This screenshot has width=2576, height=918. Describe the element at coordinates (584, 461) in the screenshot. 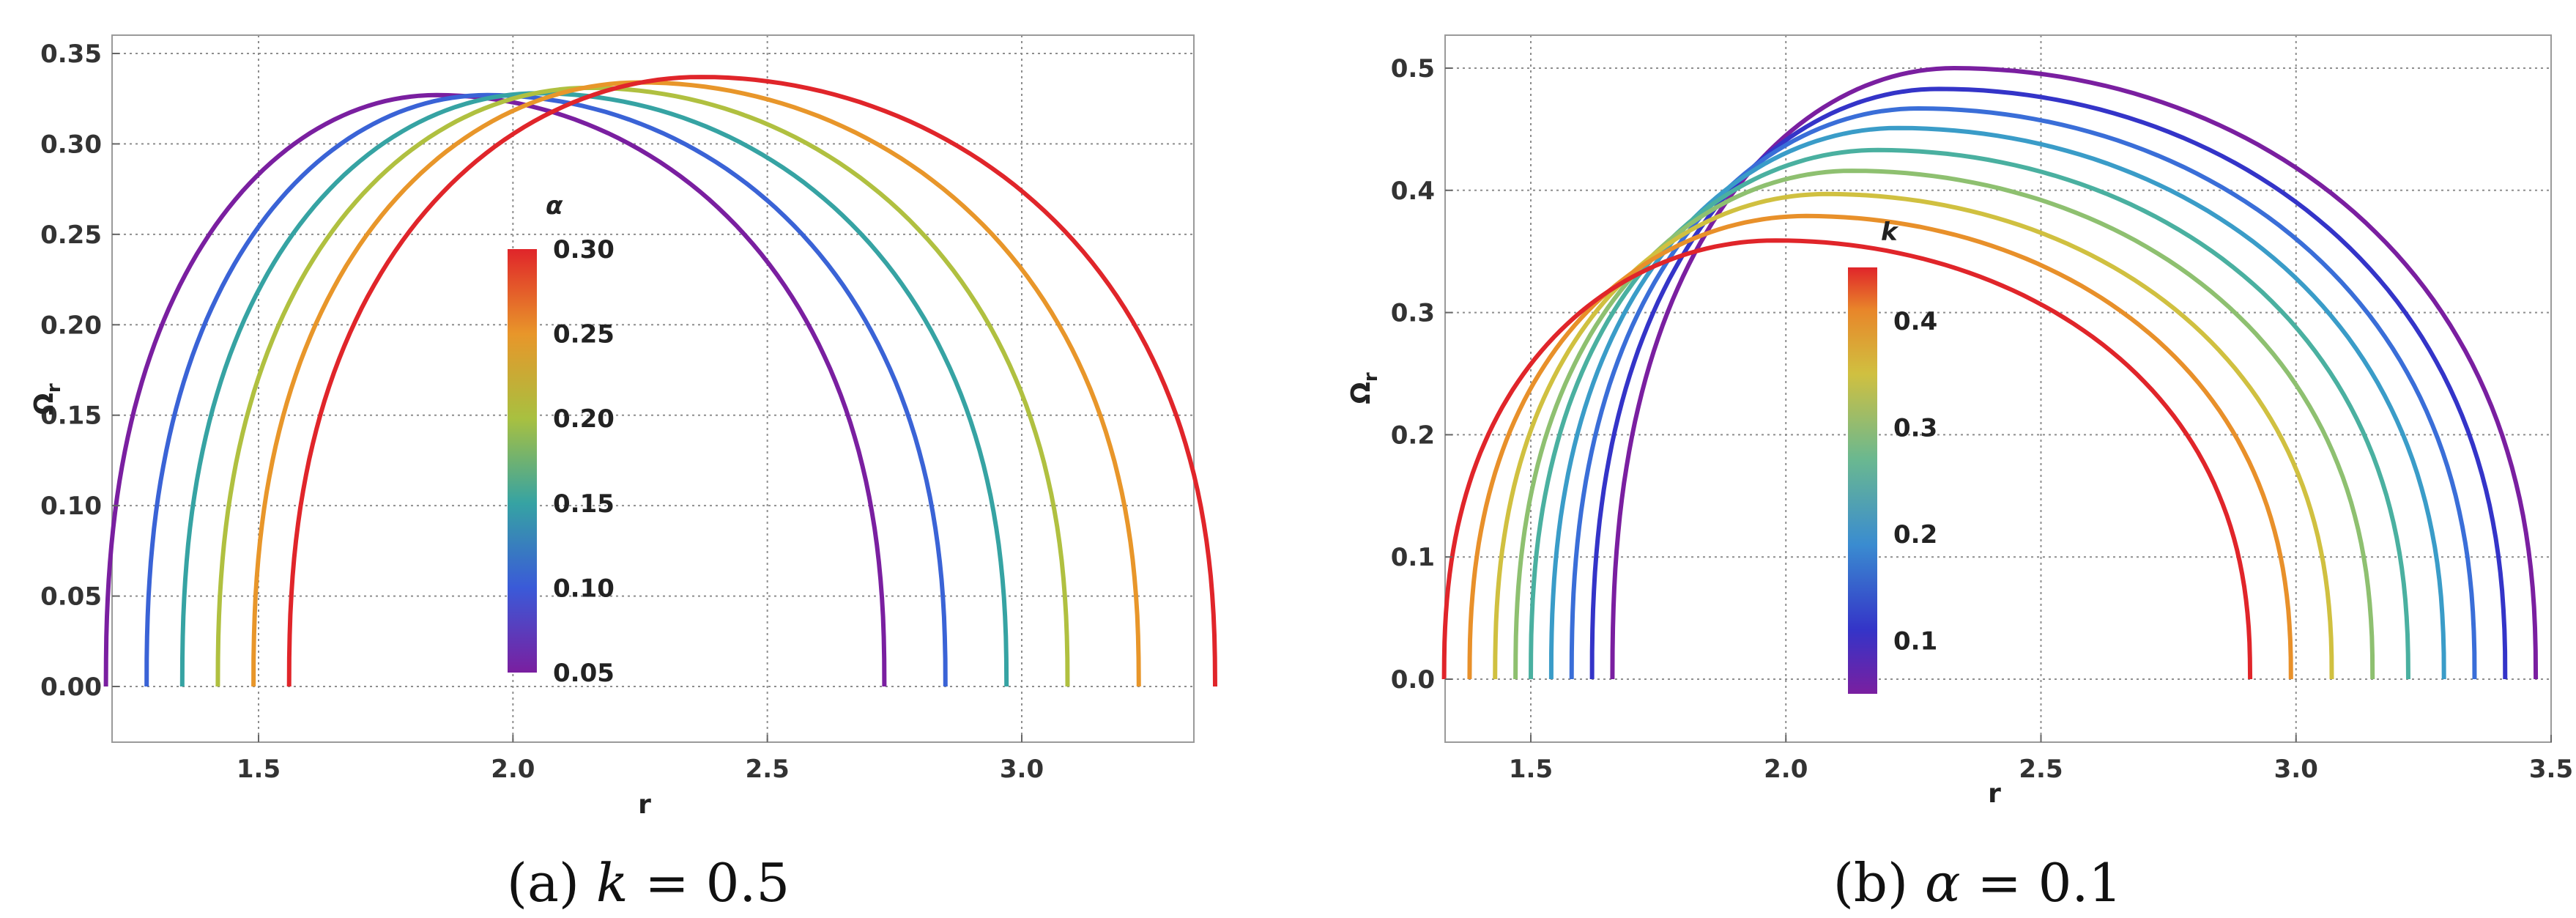

I see `colorbar-ticks: 0.05 0.10 0.15 0.20 0.25 0.30` at that location.